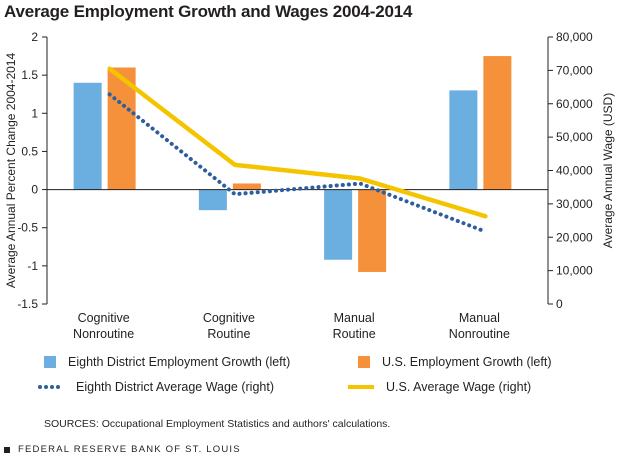  What do you see at coordinates (179, 362) in the screenshot?
I see `legend-label-eighth-district-employment: Eighth District Employment Growth (left)` at bounding box center [179, 362].